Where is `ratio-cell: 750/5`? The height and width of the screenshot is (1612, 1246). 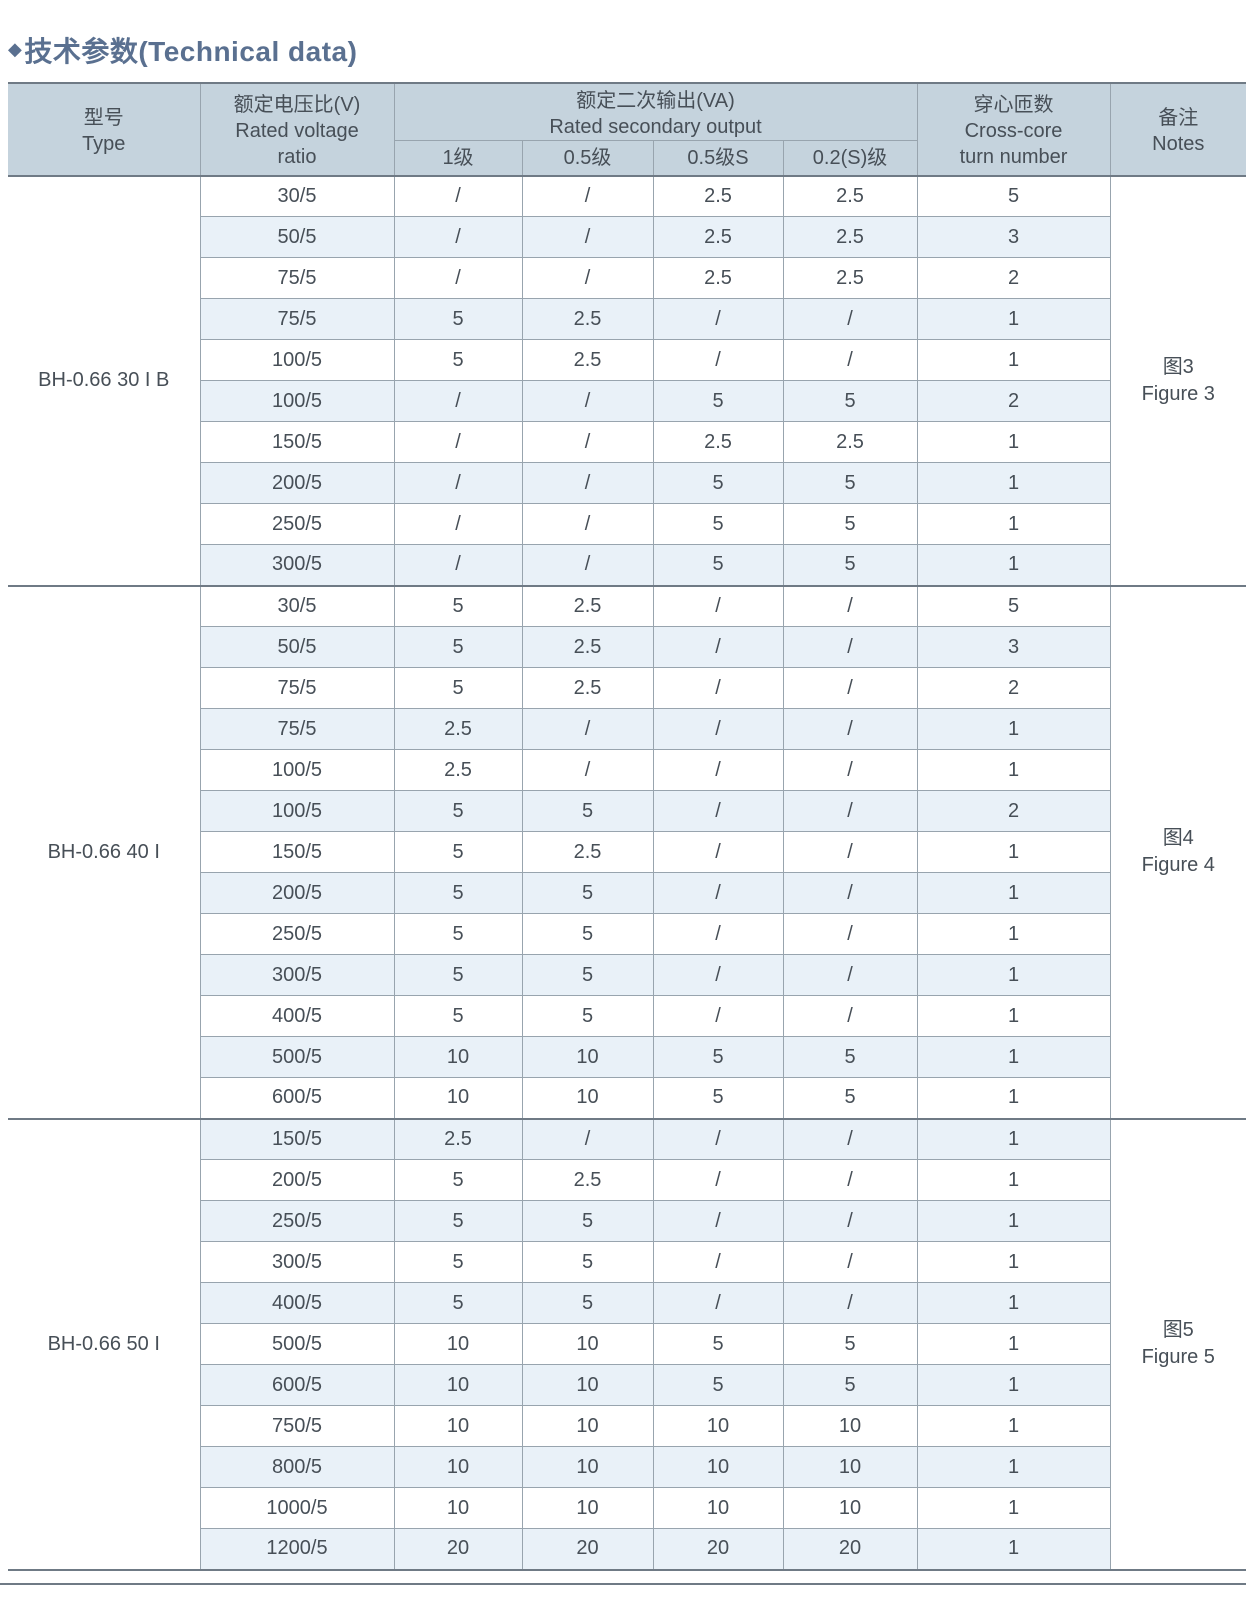 ratio-cell: 750/5 is located at coordinates (297, 1426).